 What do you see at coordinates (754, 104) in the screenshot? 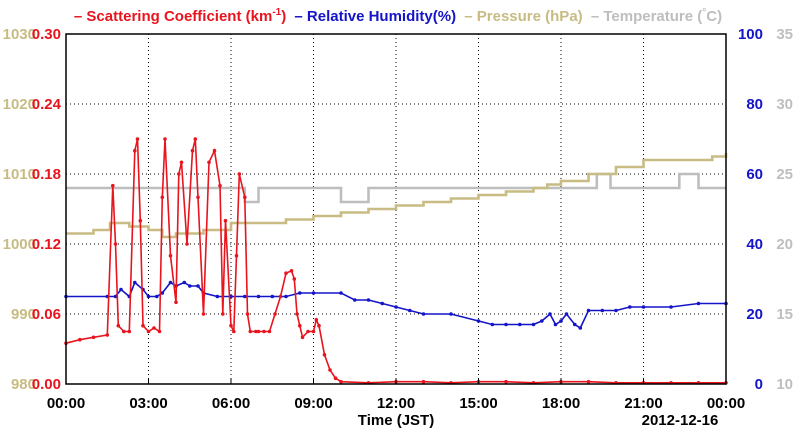
I see `humidity-tick-label: 80` at bounding box center [754, 104].